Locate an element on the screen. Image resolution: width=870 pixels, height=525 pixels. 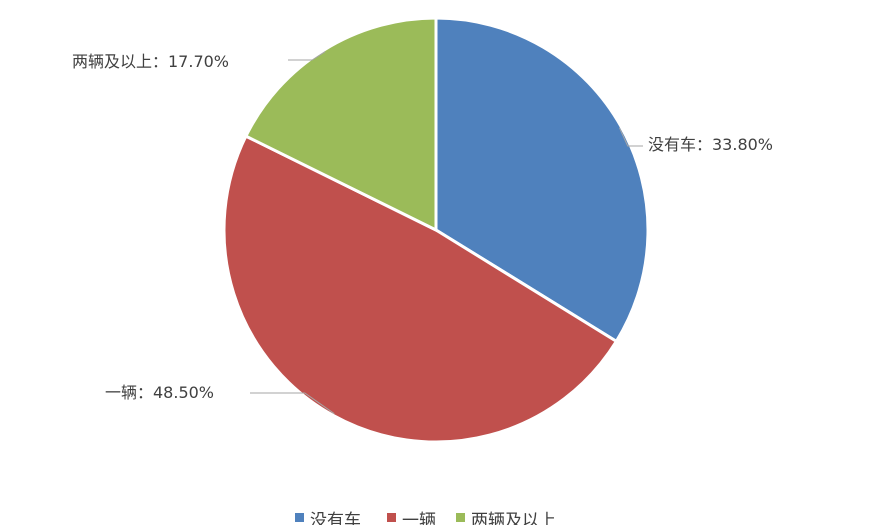
data-label-one-car: 一辆：48.50% is located at coordinates (159, 392).